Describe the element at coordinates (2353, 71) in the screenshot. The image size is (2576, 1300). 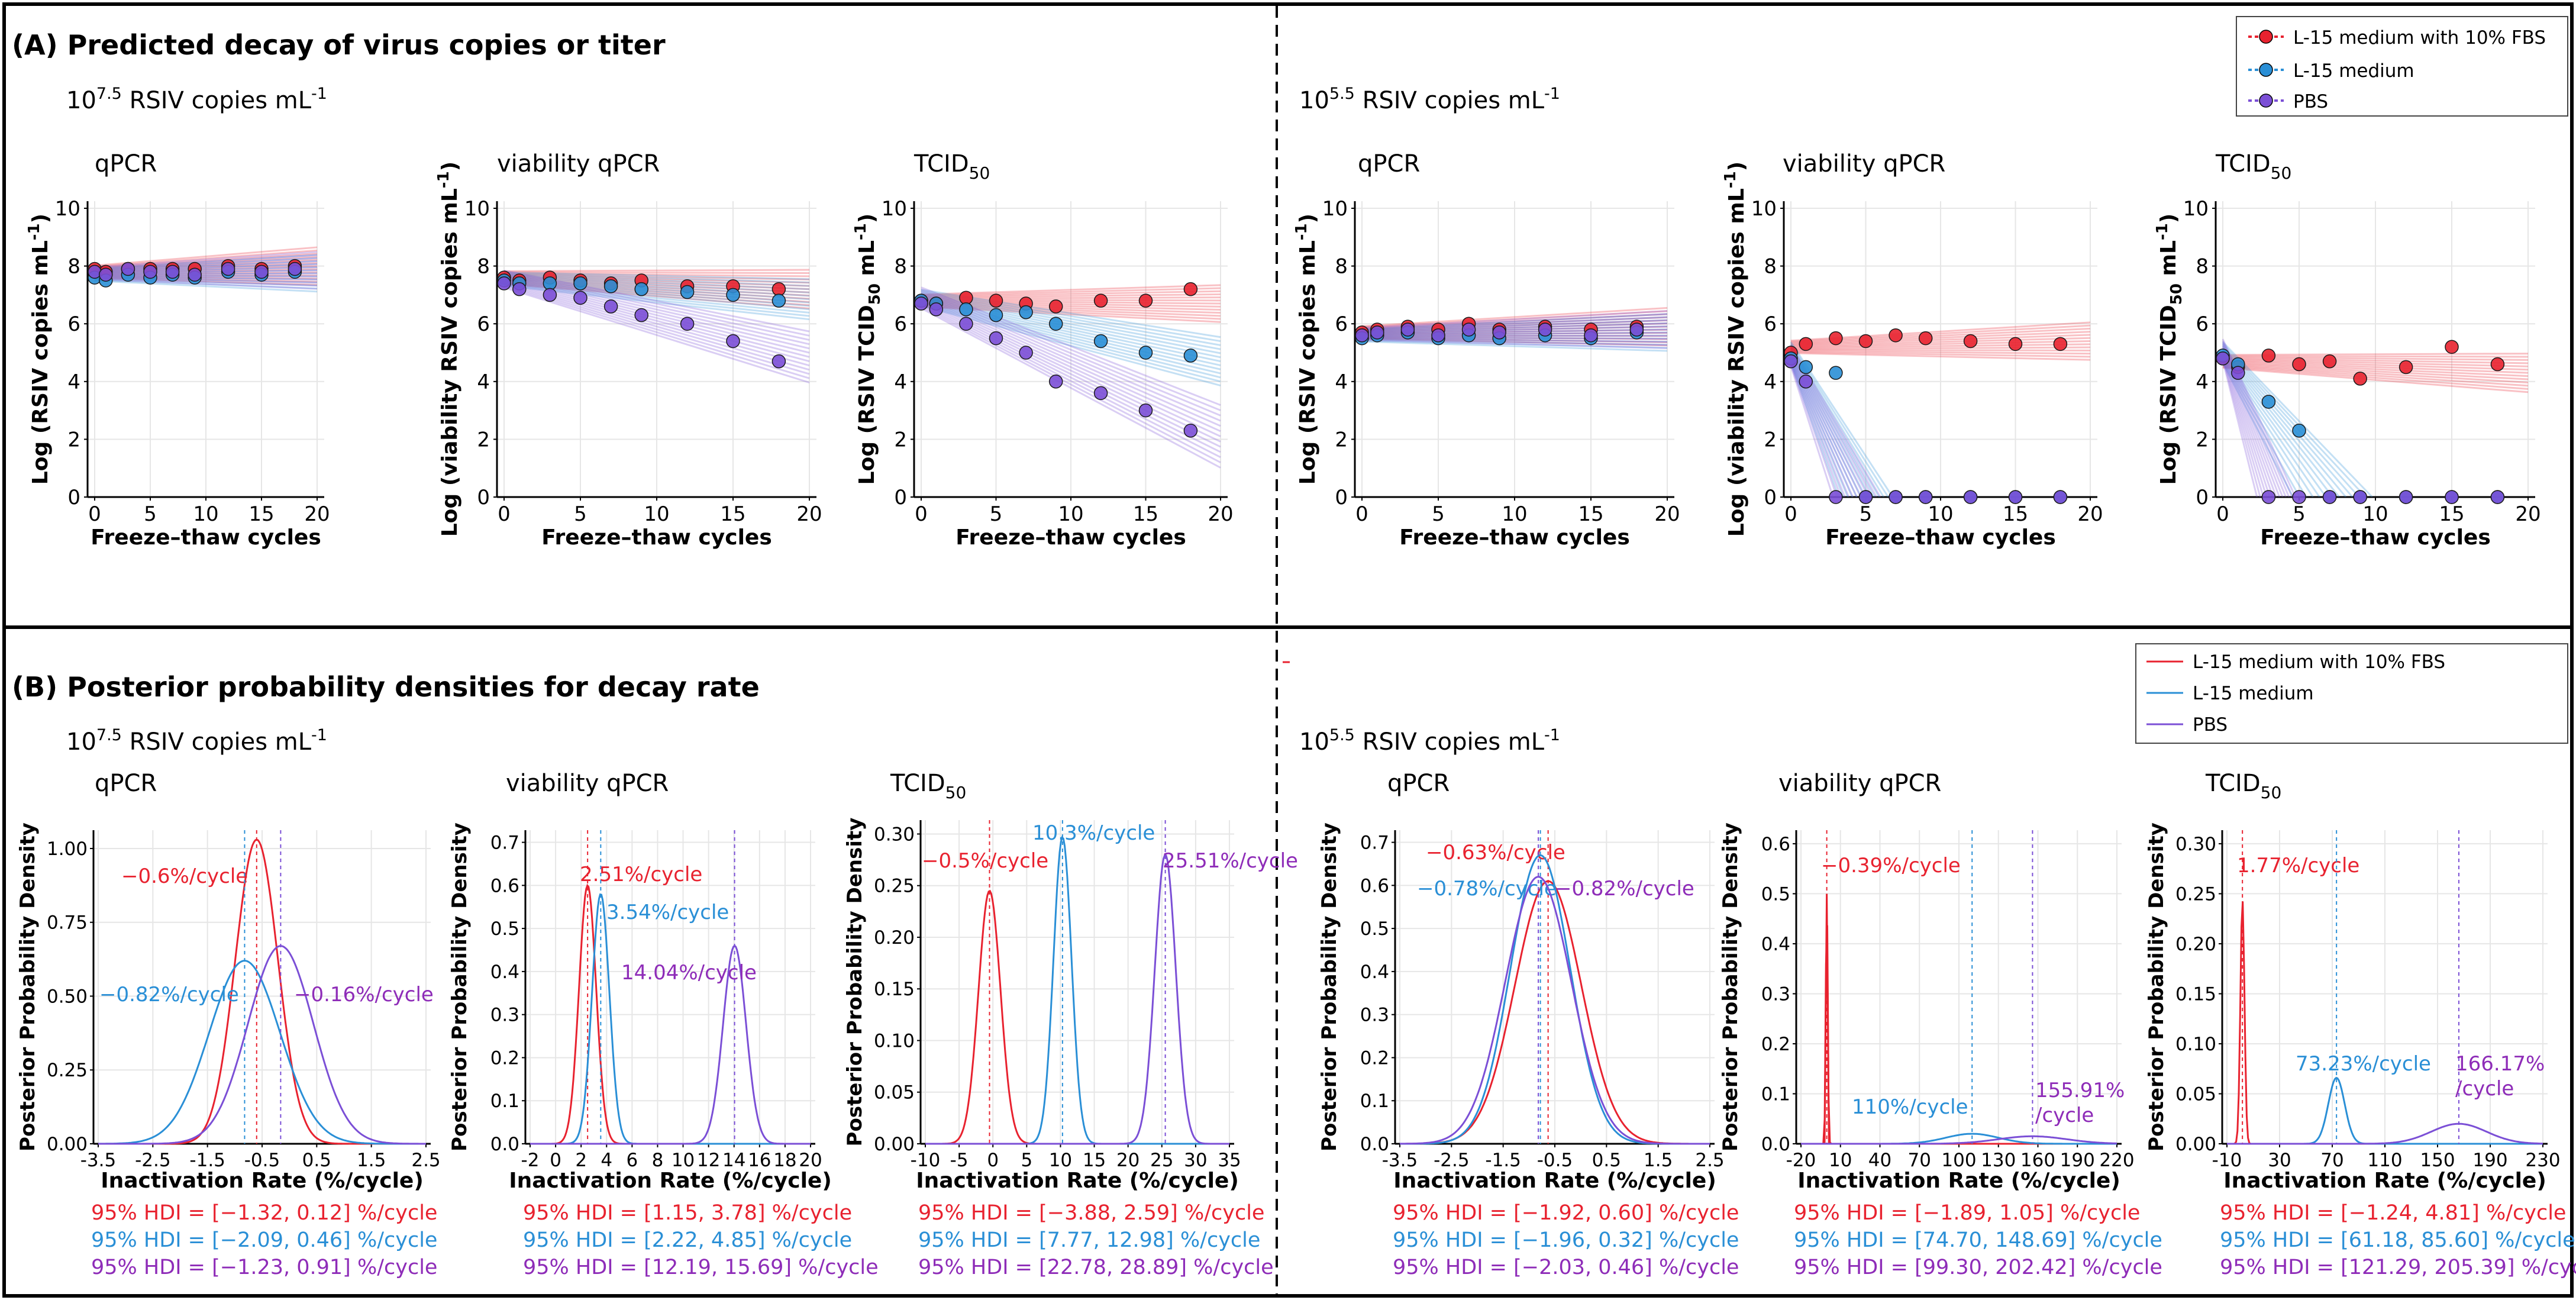
I see `legend-label-l15: L-15 medium` at that location.